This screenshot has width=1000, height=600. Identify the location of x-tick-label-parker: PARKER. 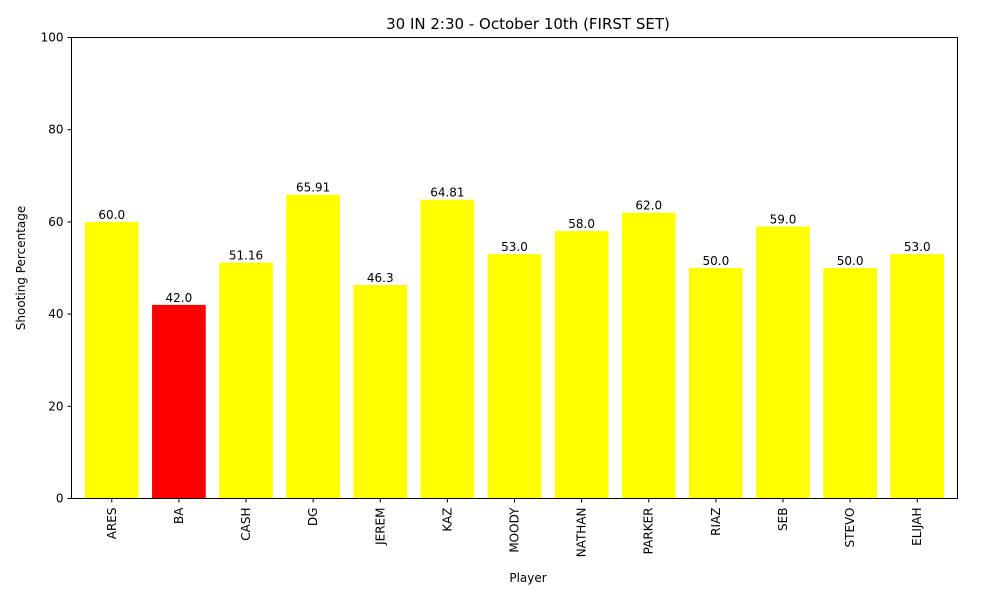
(649, 531).